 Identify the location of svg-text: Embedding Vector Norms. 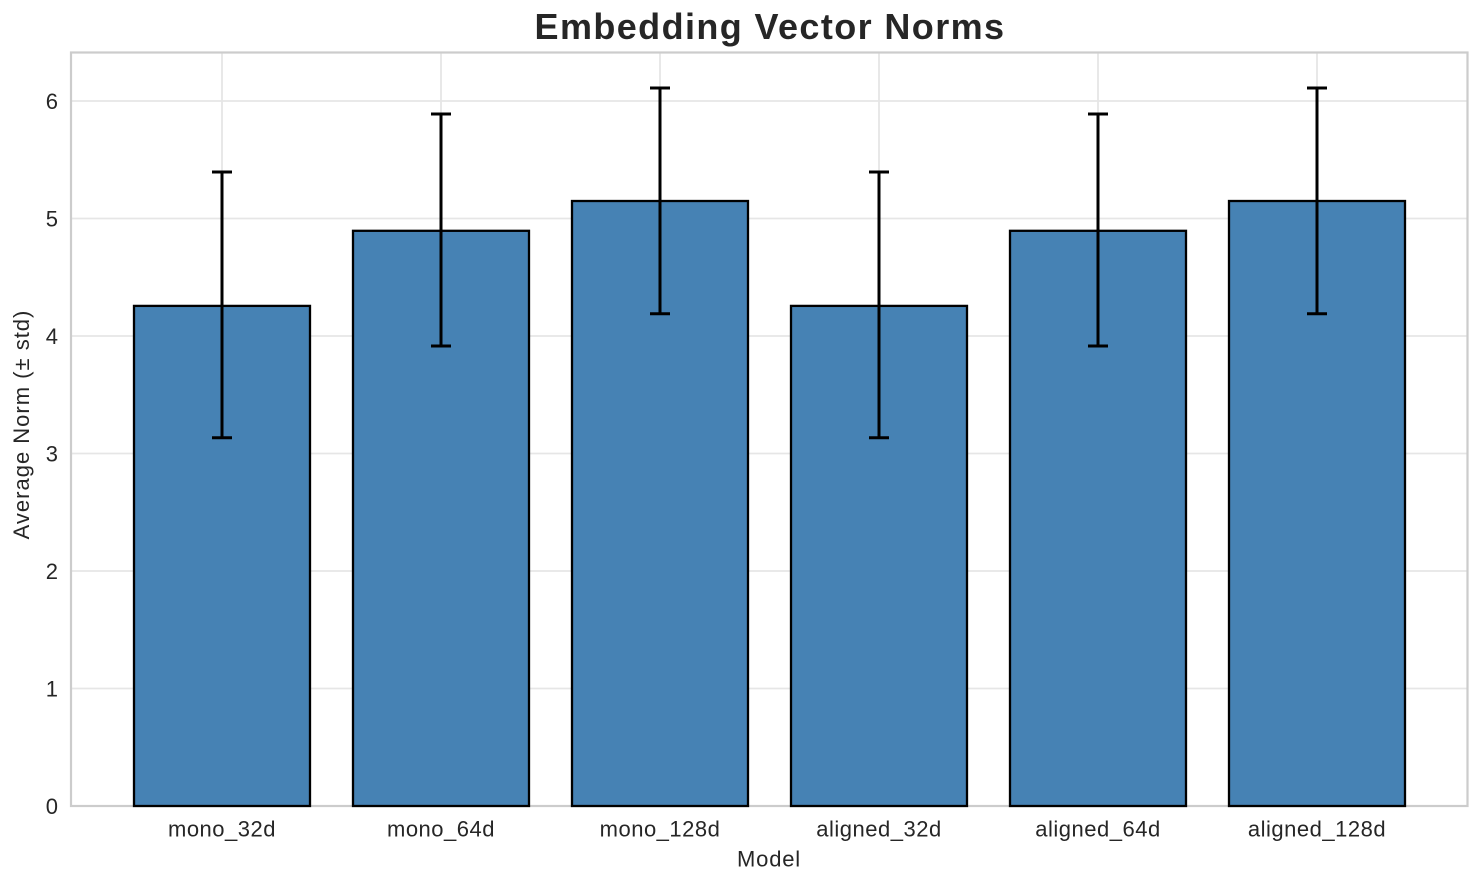
(770, 26).